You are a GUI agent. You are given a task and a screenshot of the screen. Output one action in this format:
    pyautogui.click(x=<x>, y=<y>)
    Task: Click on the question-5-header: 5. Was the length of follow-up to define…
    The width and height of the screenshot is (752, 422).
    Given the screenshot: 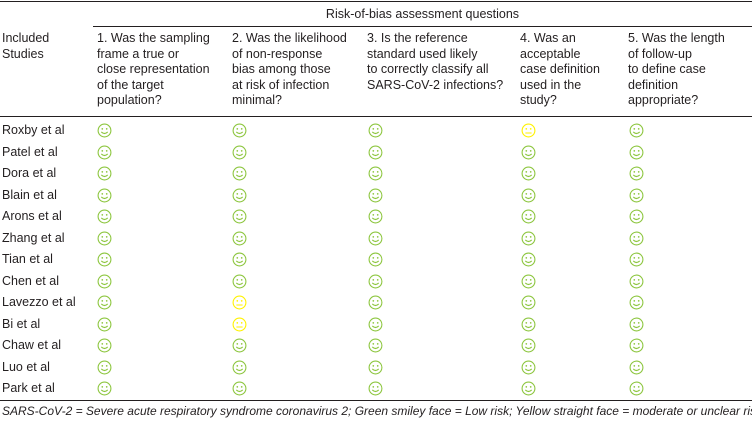 What is the action you would take?
    pyautogui.click(x=676, y=69)
    